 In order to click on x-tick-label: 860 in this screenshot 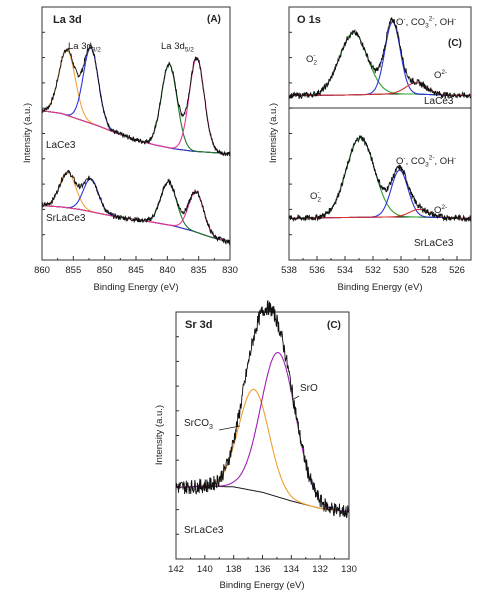, I will do `click(42, 270)`.